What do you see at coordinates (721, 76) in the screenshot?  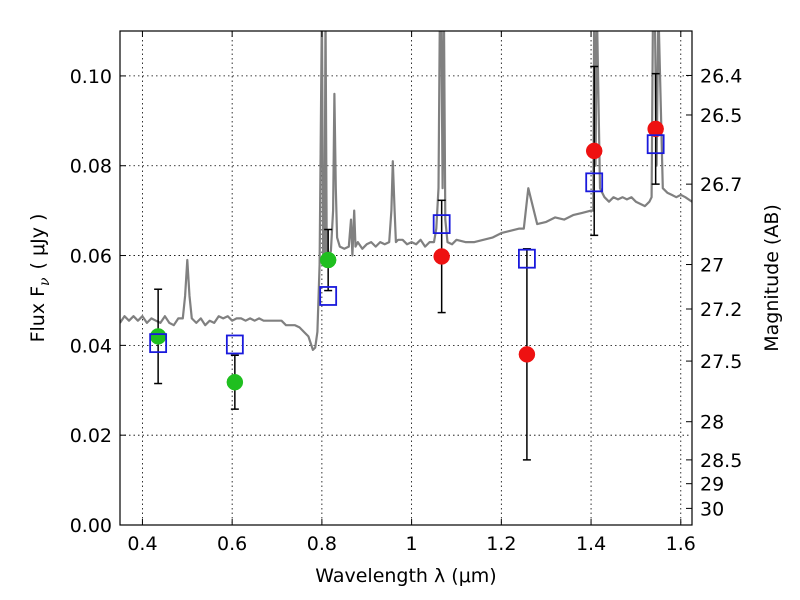 I see `right-tick-label: 26.4` at bounding box center [721, 76].